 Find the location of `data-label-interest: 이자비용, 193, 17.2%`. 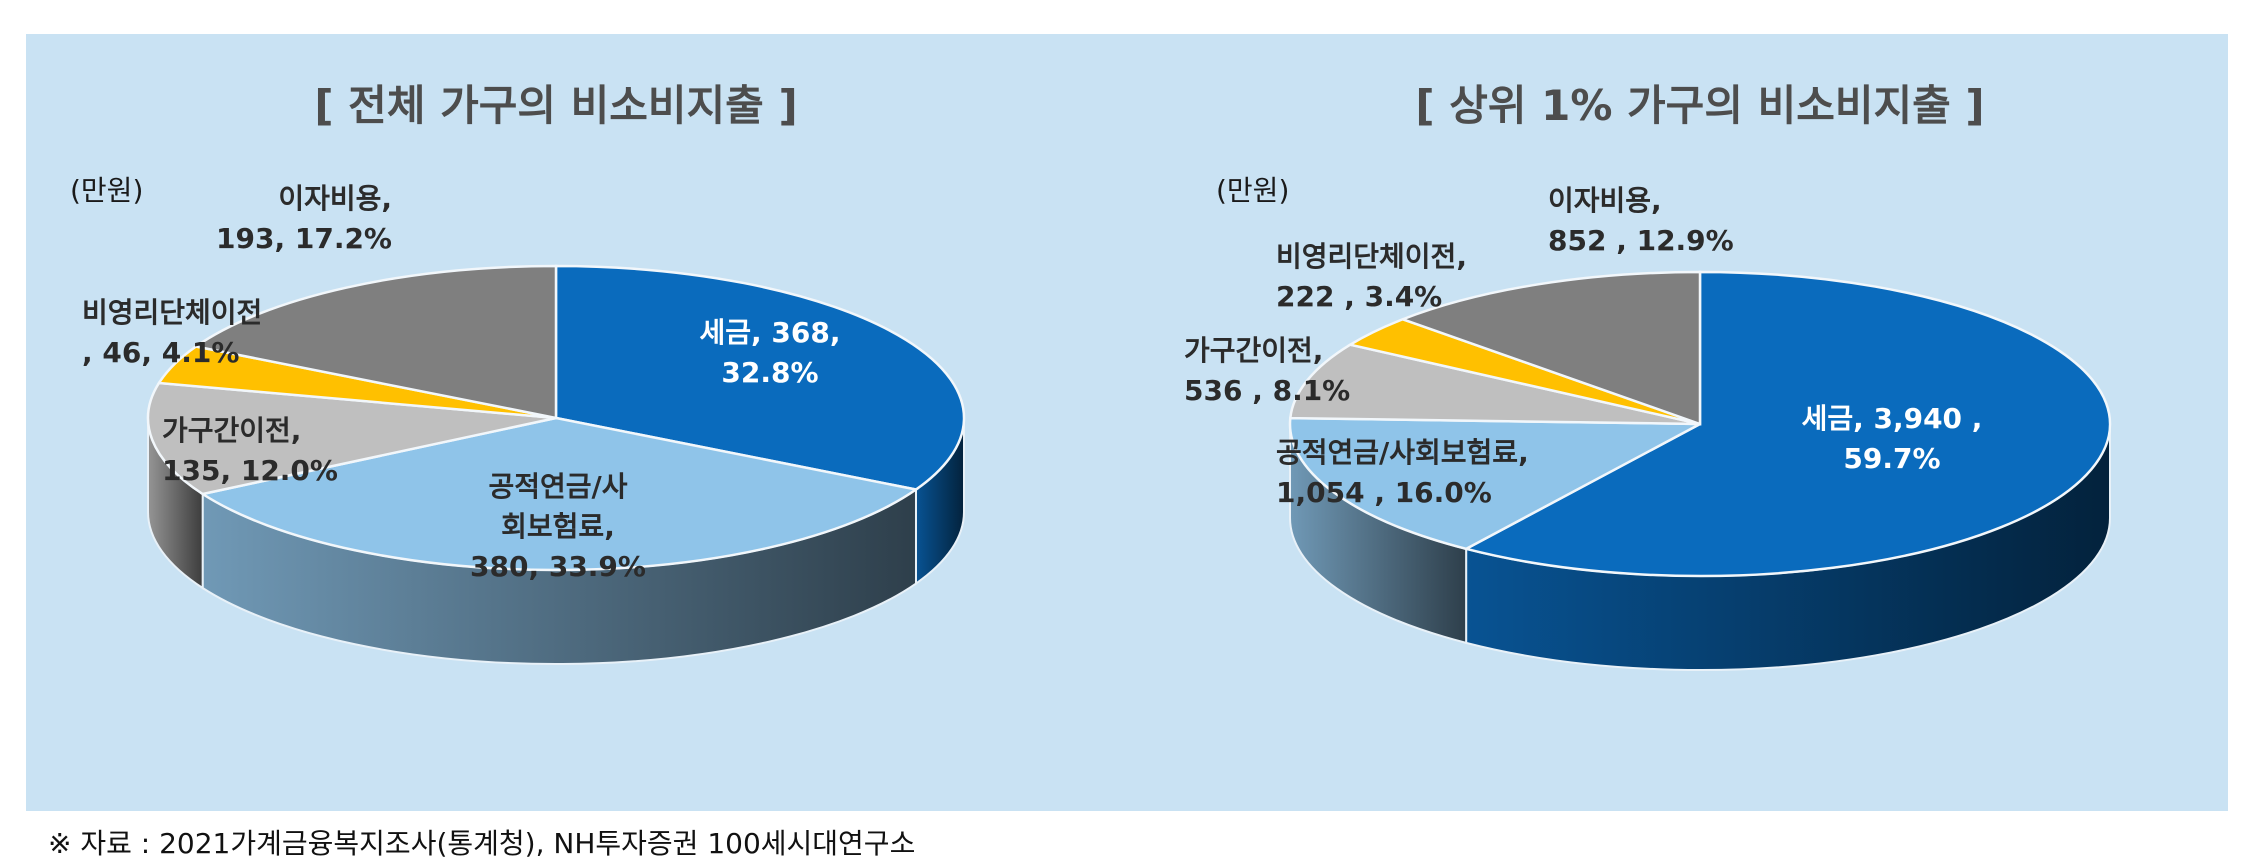

data-label-interest: 이자비용, 193, 17.2% is located at coordinates (304, 218).